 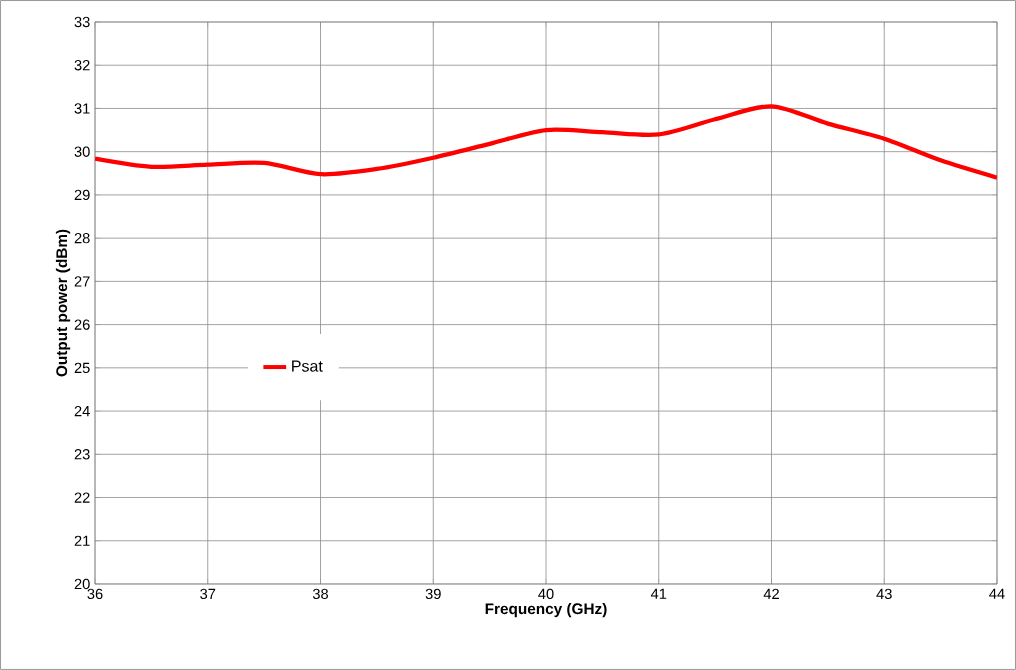 I want to click on x-tick-label: 39, so click(x=433, y=594).